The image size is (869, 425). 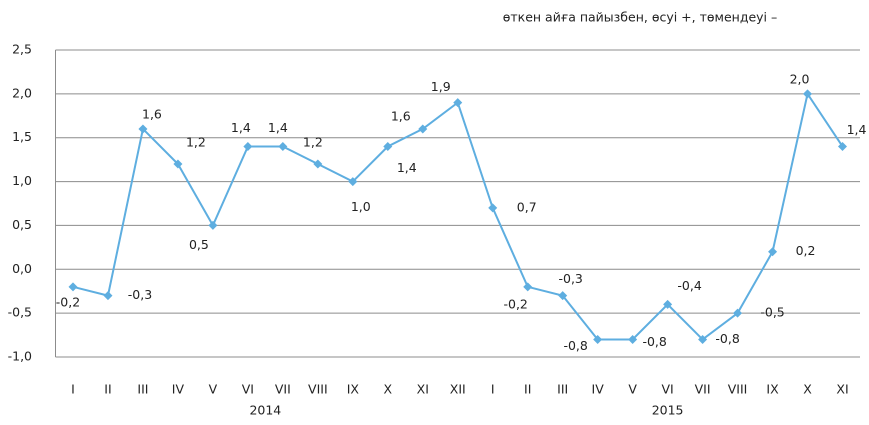 What do you see at coordinates (22, 92) in the screenshot?
I see `y-tick-label: 2,0` at bounding box center [22, 92].